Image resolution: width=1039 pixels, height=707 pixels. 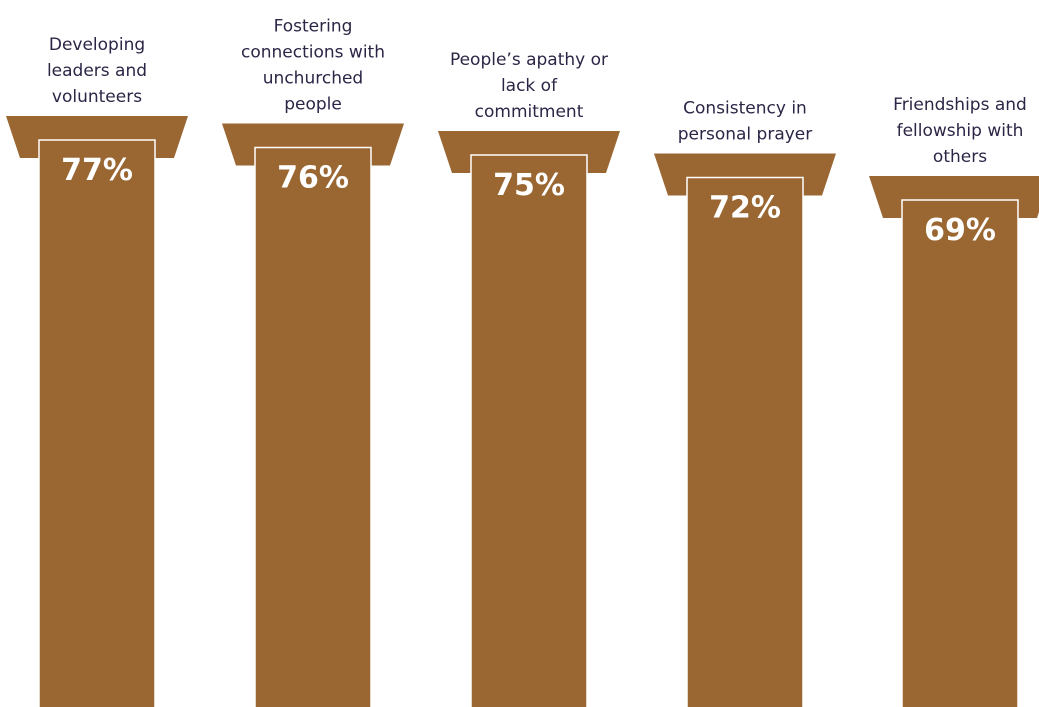 What do you see at coordinates (97, 97) in the screenshot?
I see `category-label-line: volunteers` at bounding box center [97, 97].